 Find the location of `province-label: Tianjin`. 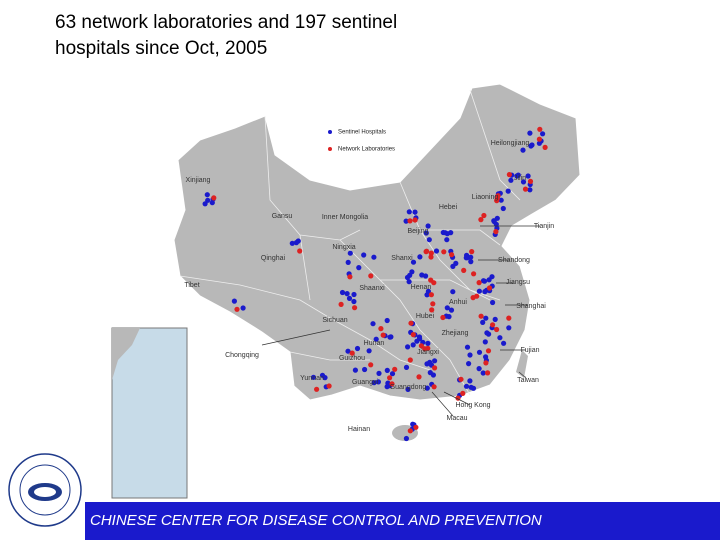

province-label: Tianjin is located at coordinates (544, 226).